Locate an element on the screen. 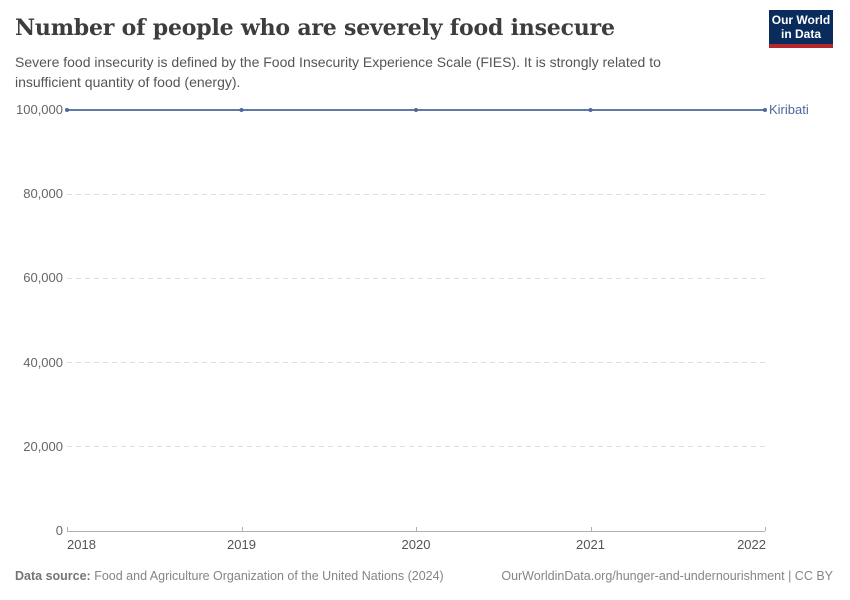 The width and height of the screenshot is (850, 600). data-source-label: Data source: is located at coordinates (53, 576).